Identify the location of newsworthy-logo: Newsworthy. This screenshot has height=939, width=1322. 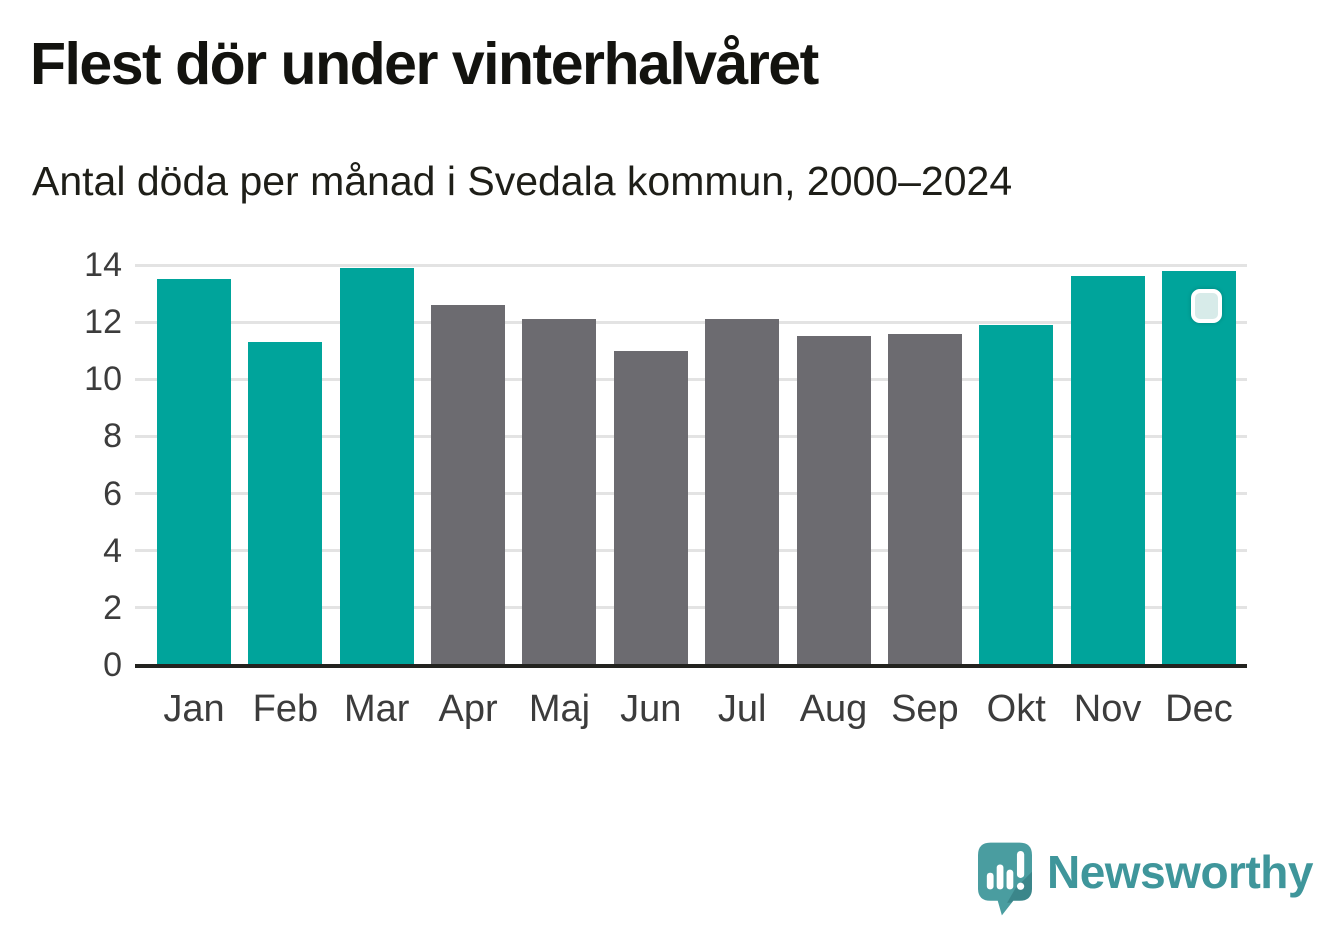
(1145, 879).